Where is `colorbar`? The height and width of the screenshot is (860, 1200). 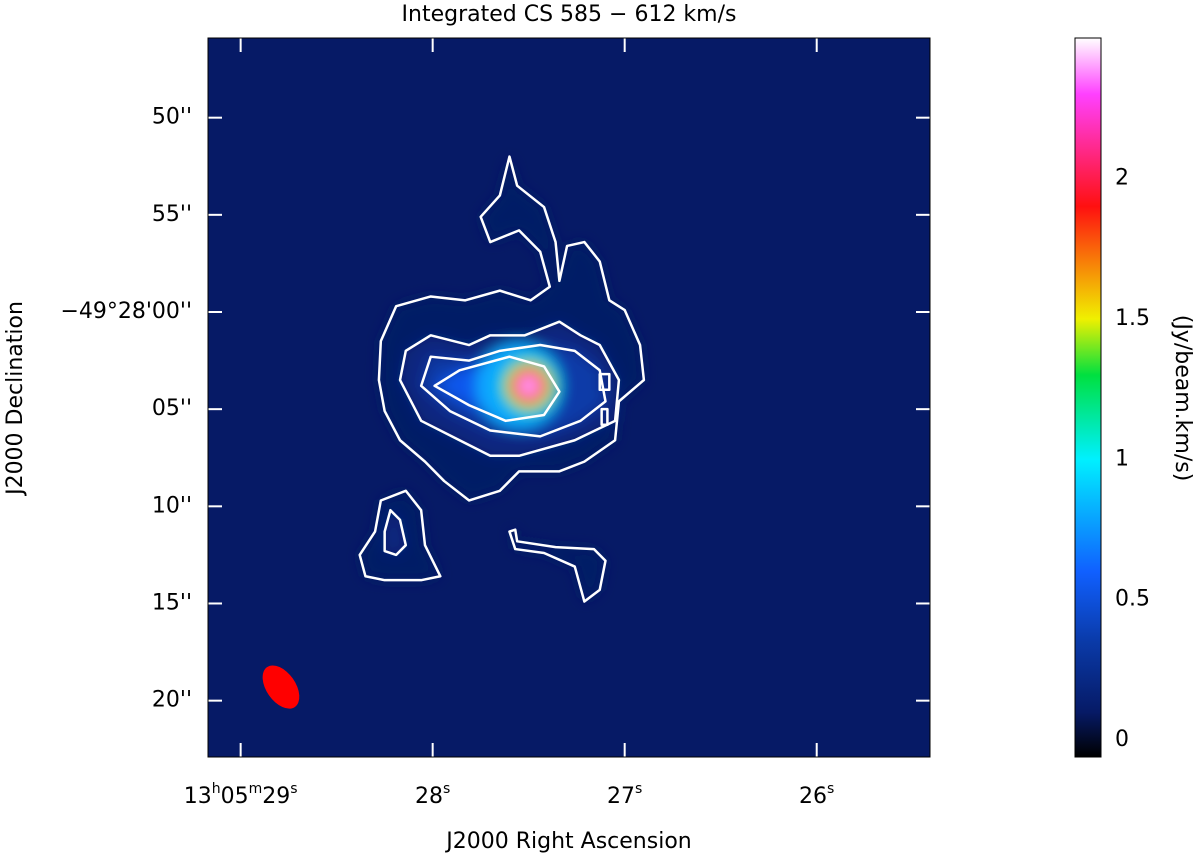
colorbar is located at coordinates (1088, 397).